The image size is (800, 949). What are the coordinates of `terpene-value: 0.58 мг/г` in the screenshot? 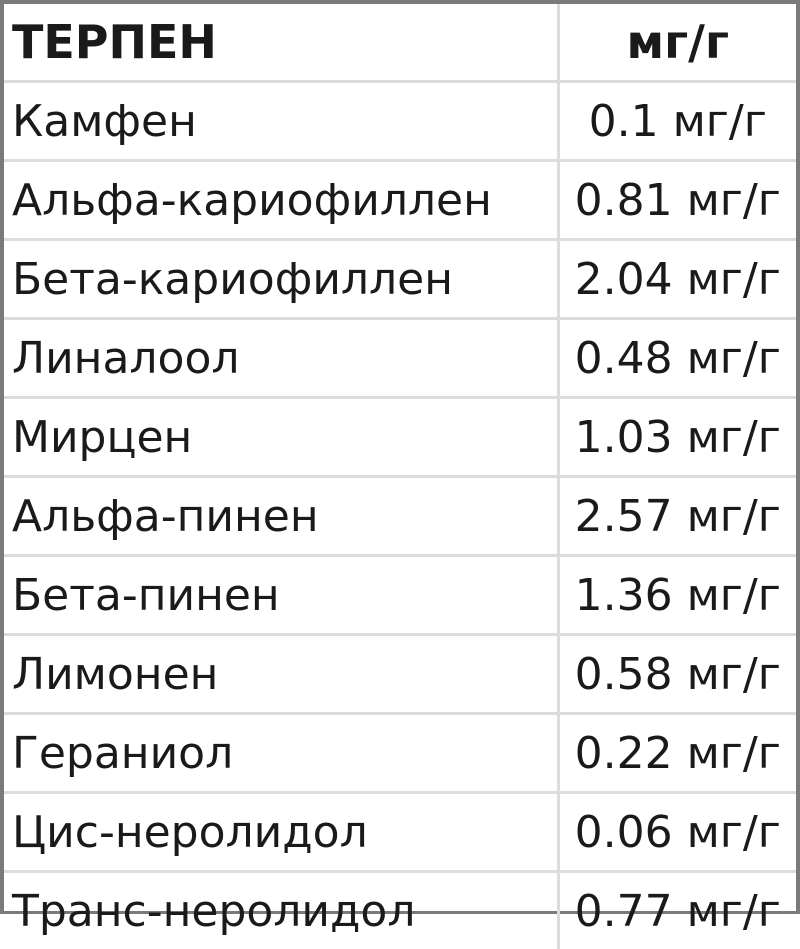 It's located at (677, 674).